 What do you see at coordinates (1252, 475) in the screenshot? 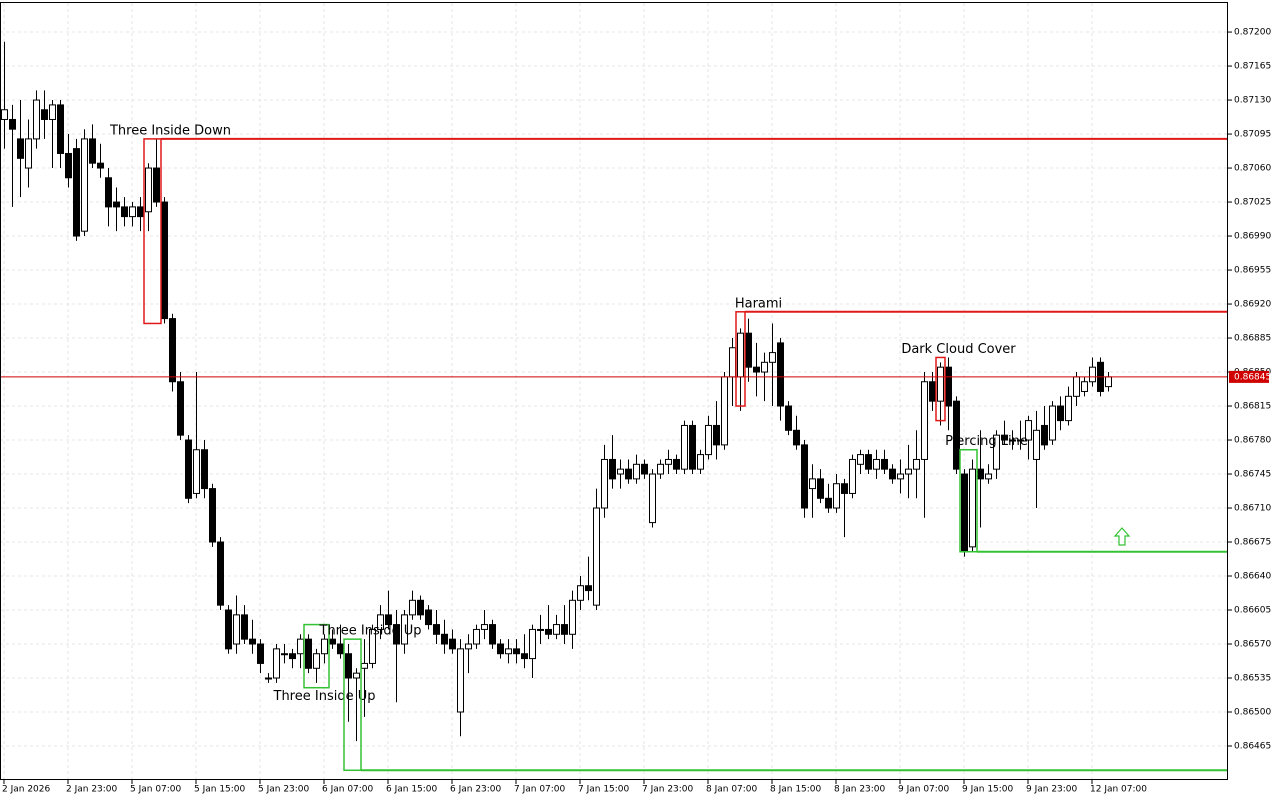
I see `y-tick-label: 0.86745` at bounding box center [1252, 475].